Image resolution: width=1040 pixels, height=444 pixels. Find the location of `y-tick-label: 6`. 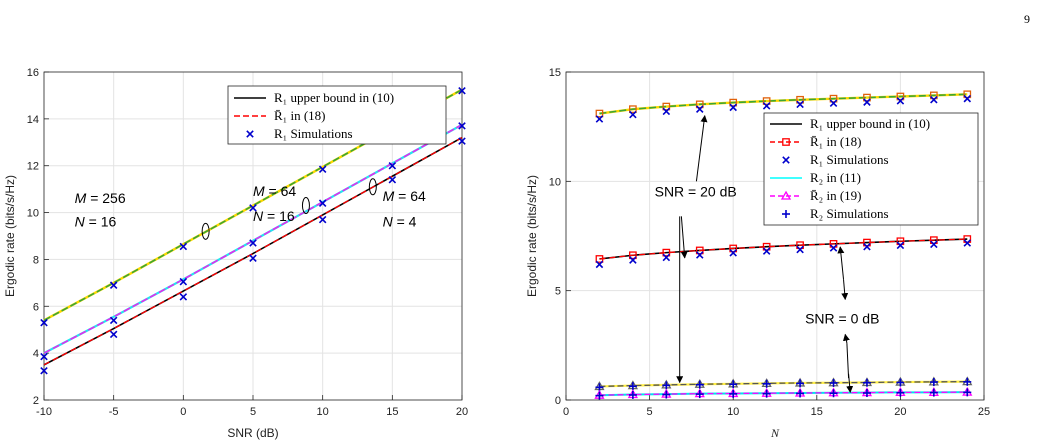

y-tick-label: 6 is located at coordinates (36, 307).